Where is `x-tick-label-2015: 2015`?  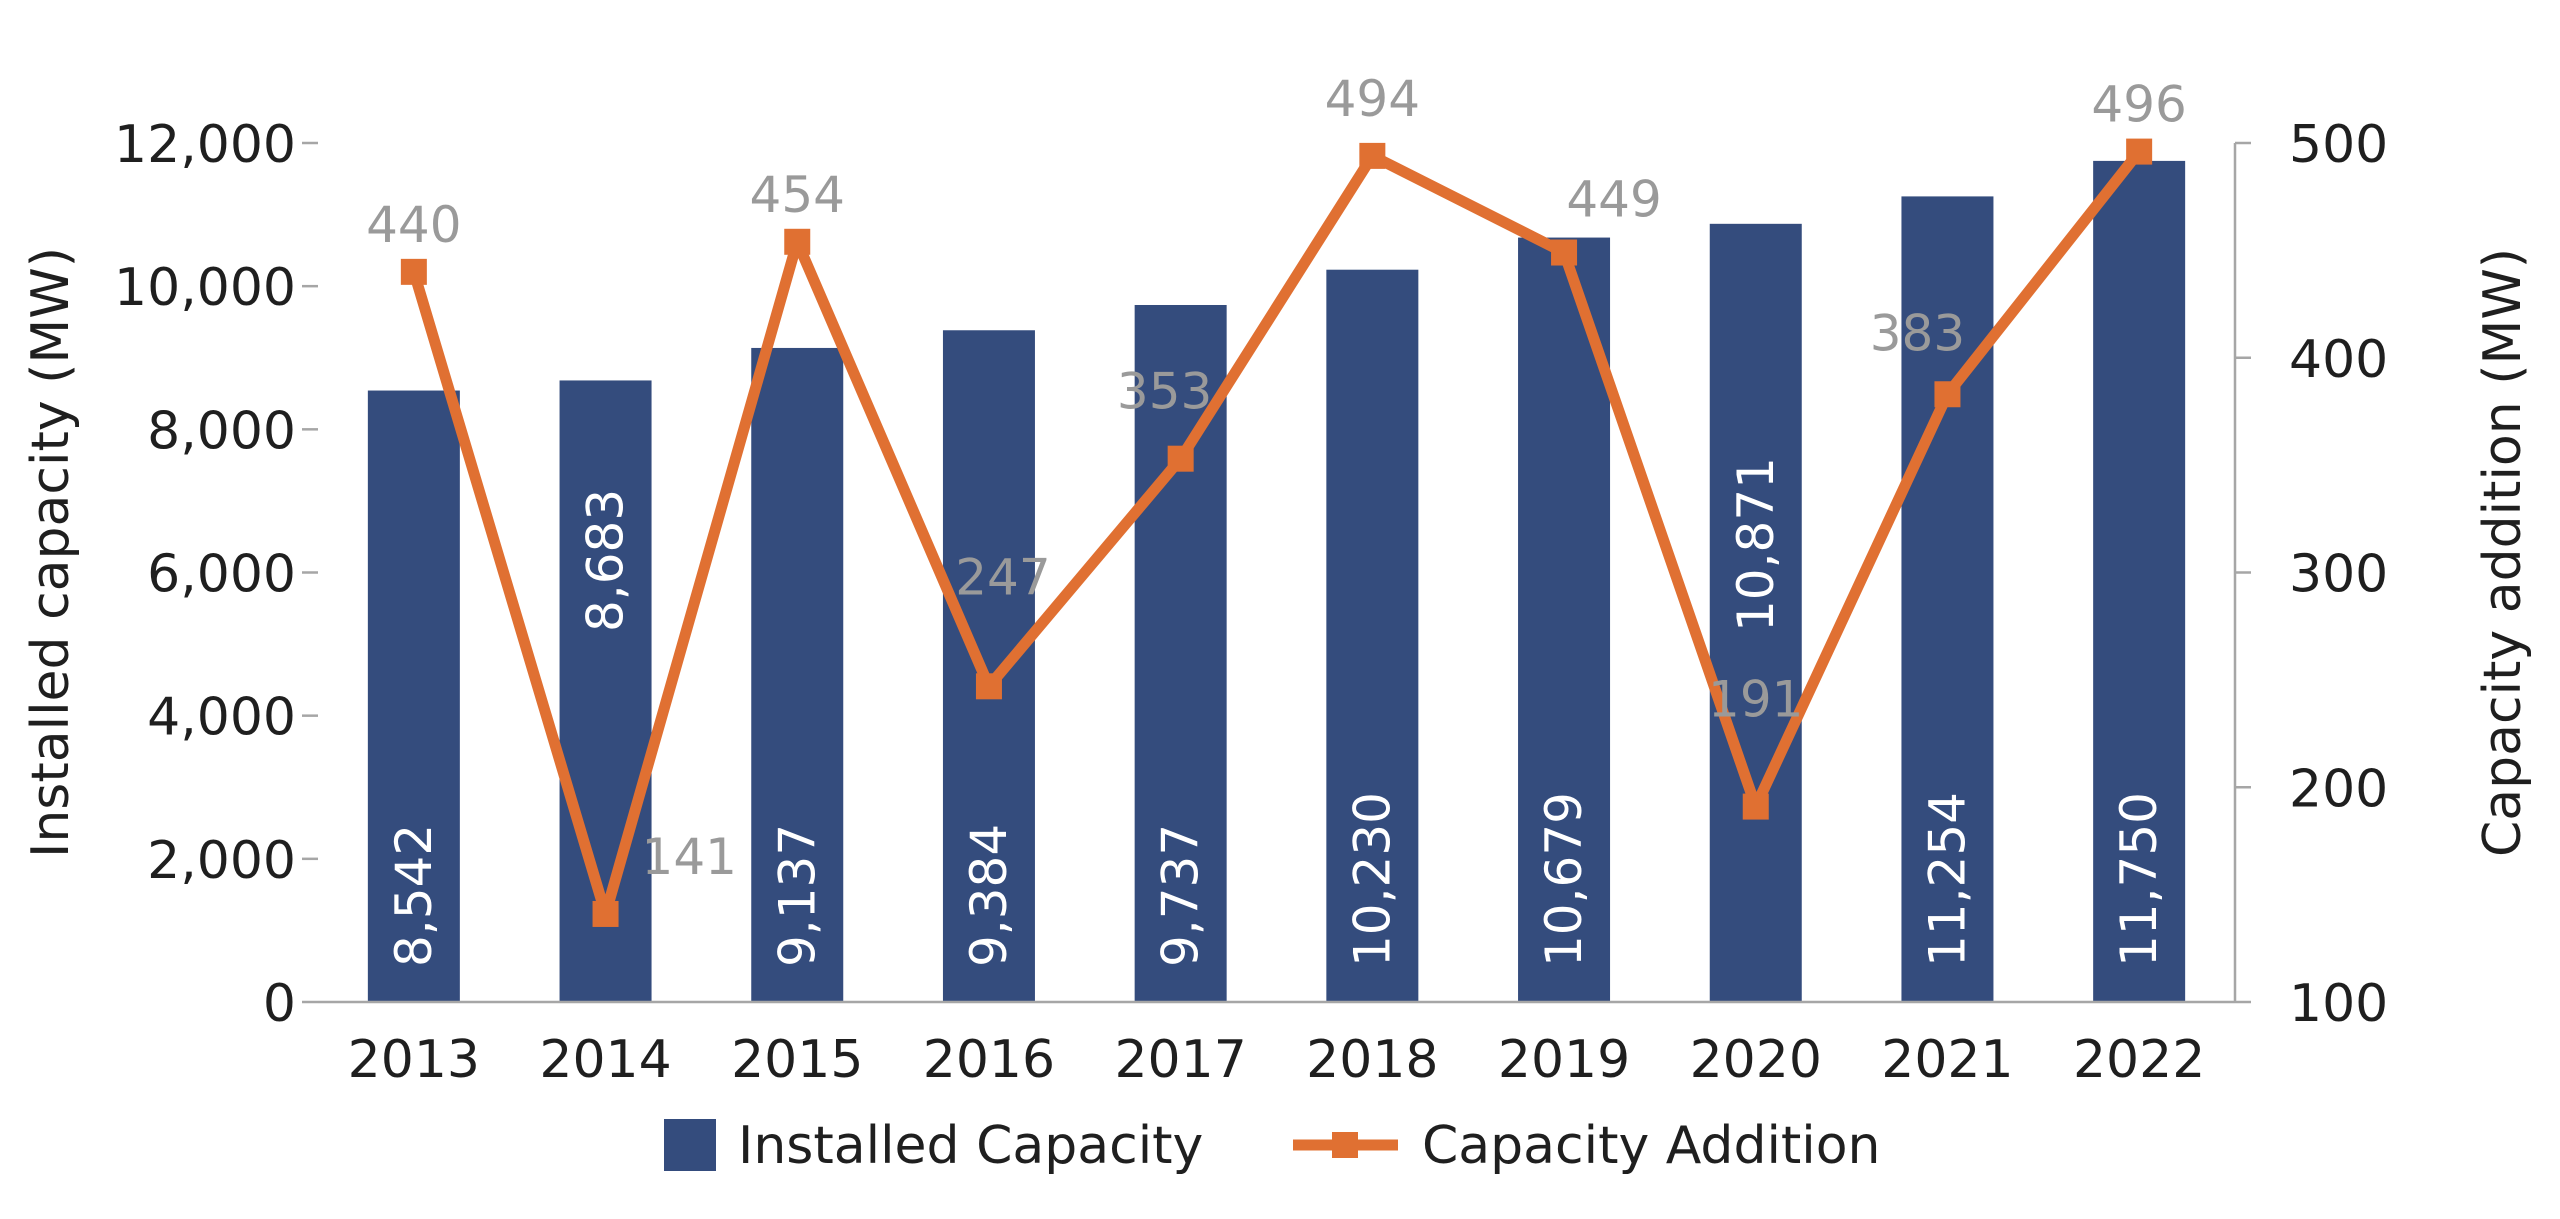 x-tick-label-2015: 2015 is located at coordinates (797, 1060).